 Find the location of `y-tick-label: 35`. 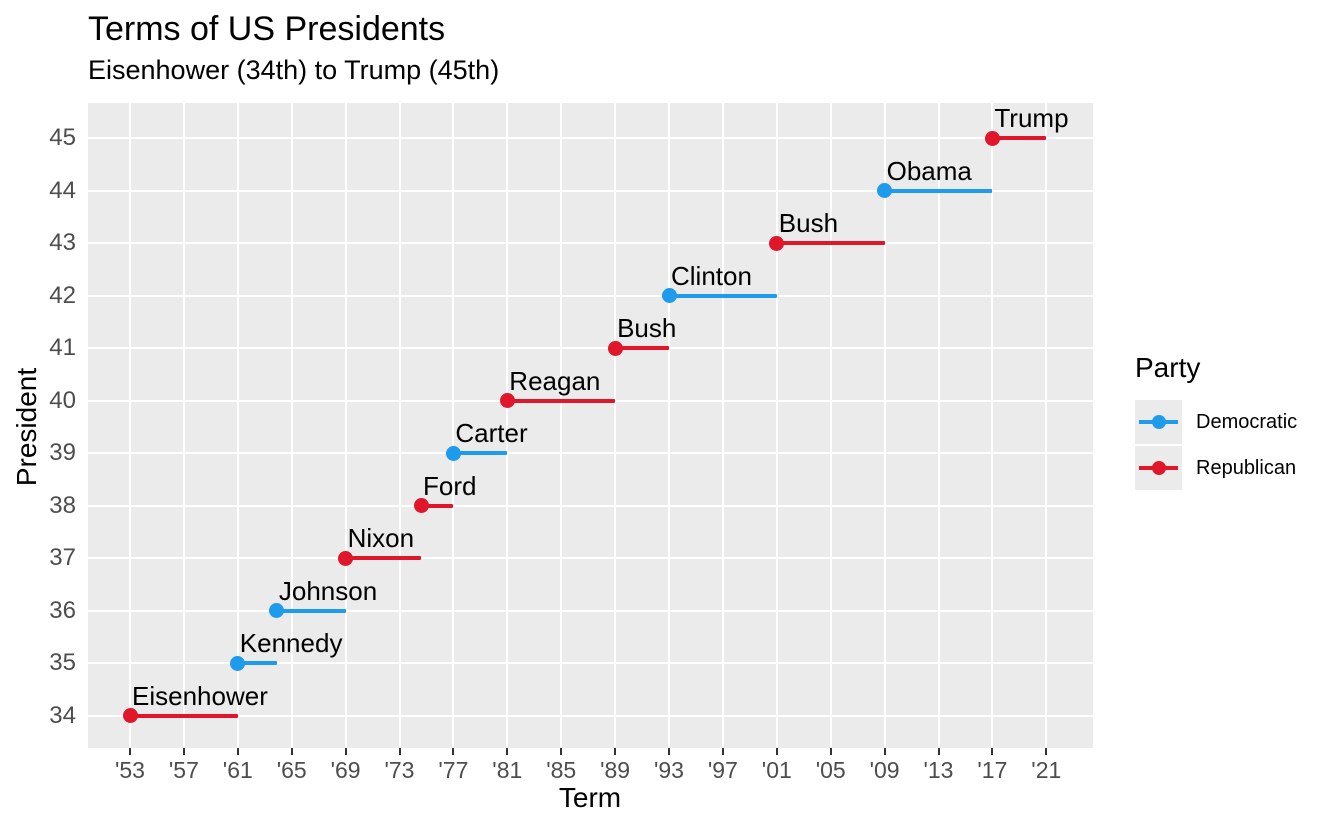

y-tick-label: 35 is located at coordinates (62, 662).